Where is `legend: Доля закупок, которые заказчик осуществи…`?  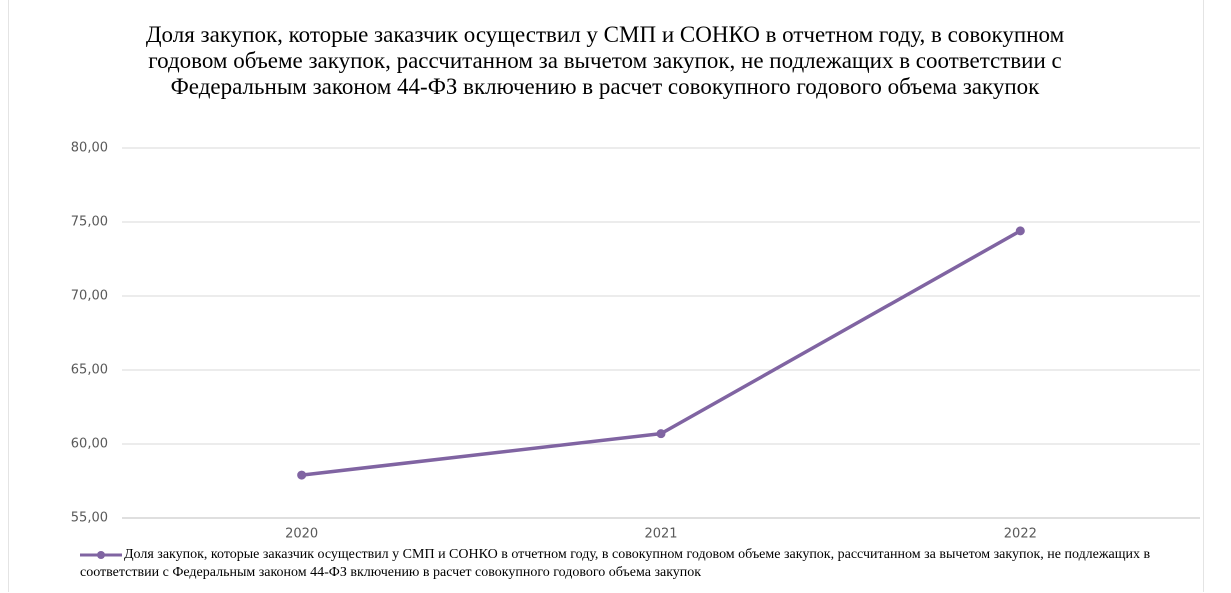 legend: Доля закупок, которые заказчик осуществи… is located at coordinates (635, 564).